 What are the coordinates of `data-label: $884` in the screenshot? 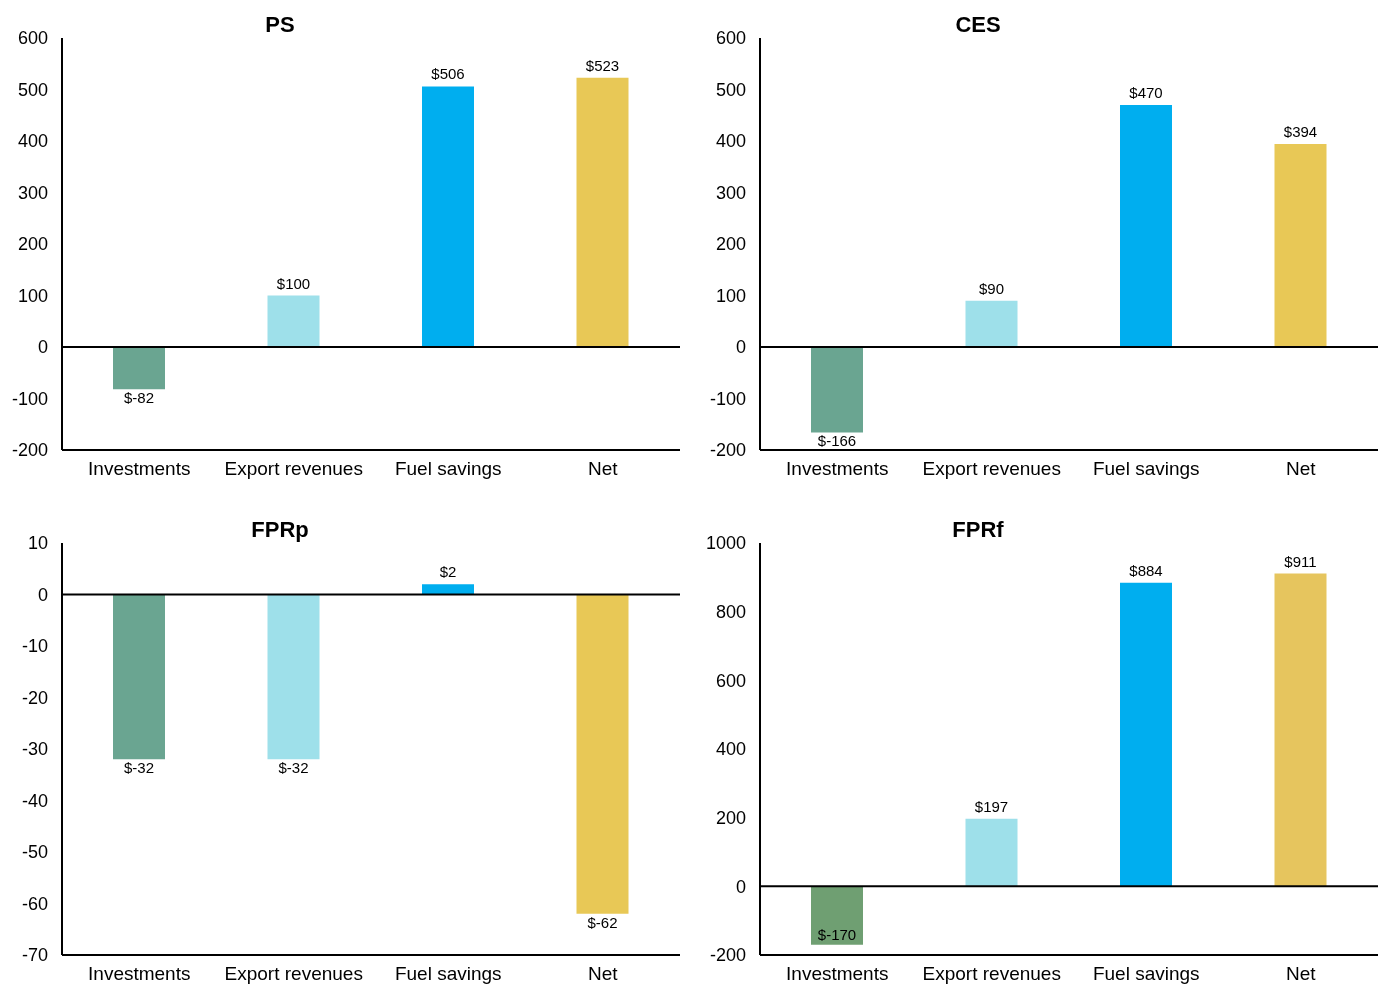 It's located at (1146, 570).